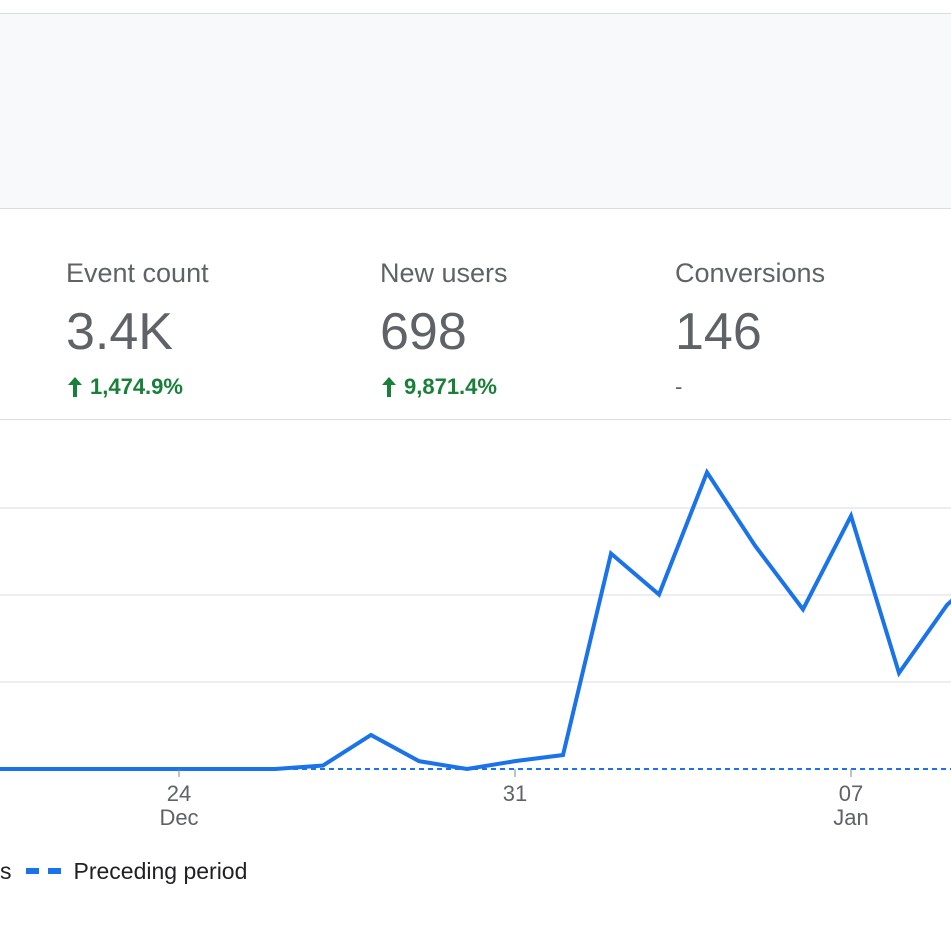  Describe the element at coordinates (179, 793) in the screenshot. I see `x-tick-label: 24` at that location.